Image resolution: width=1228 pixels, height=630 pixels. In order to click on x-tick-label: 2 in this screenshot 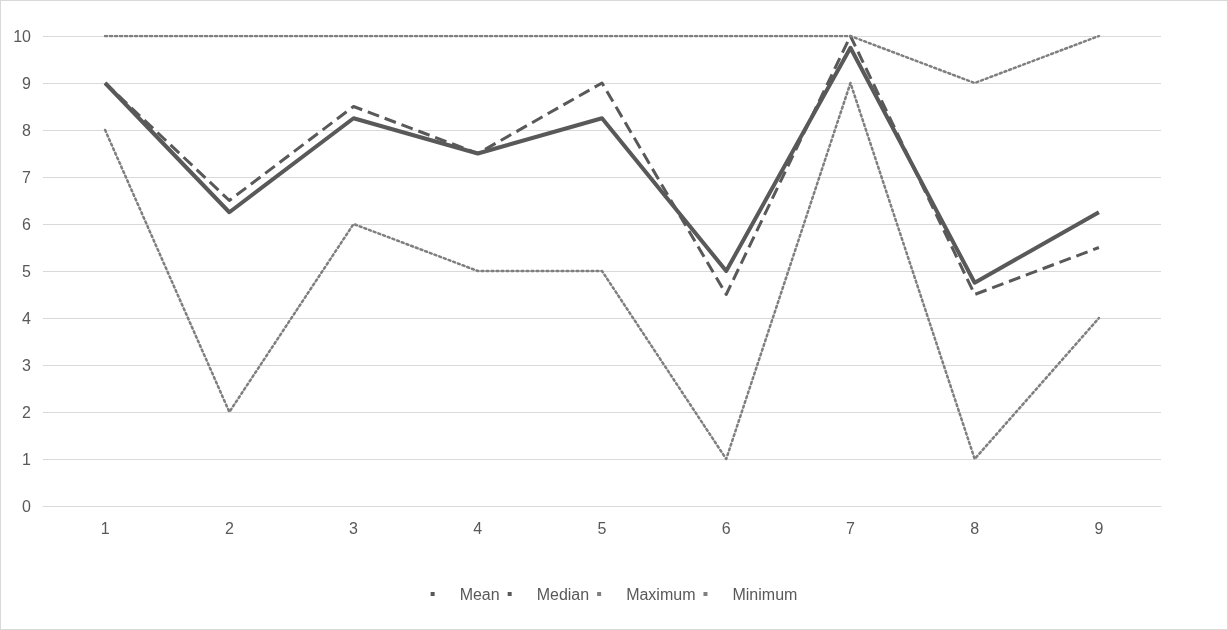, I will do `click(229, 528)`.